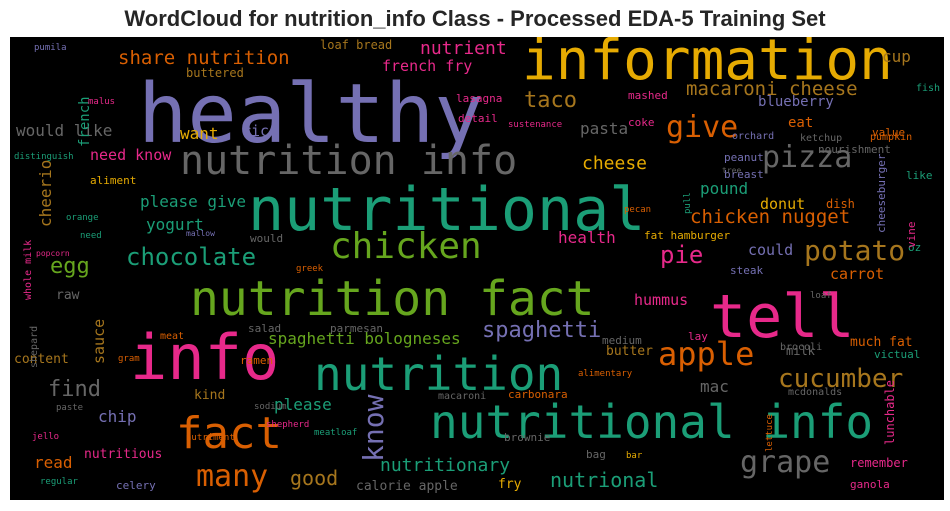  I want to click on cloud-word: celery, so click(136, 485).